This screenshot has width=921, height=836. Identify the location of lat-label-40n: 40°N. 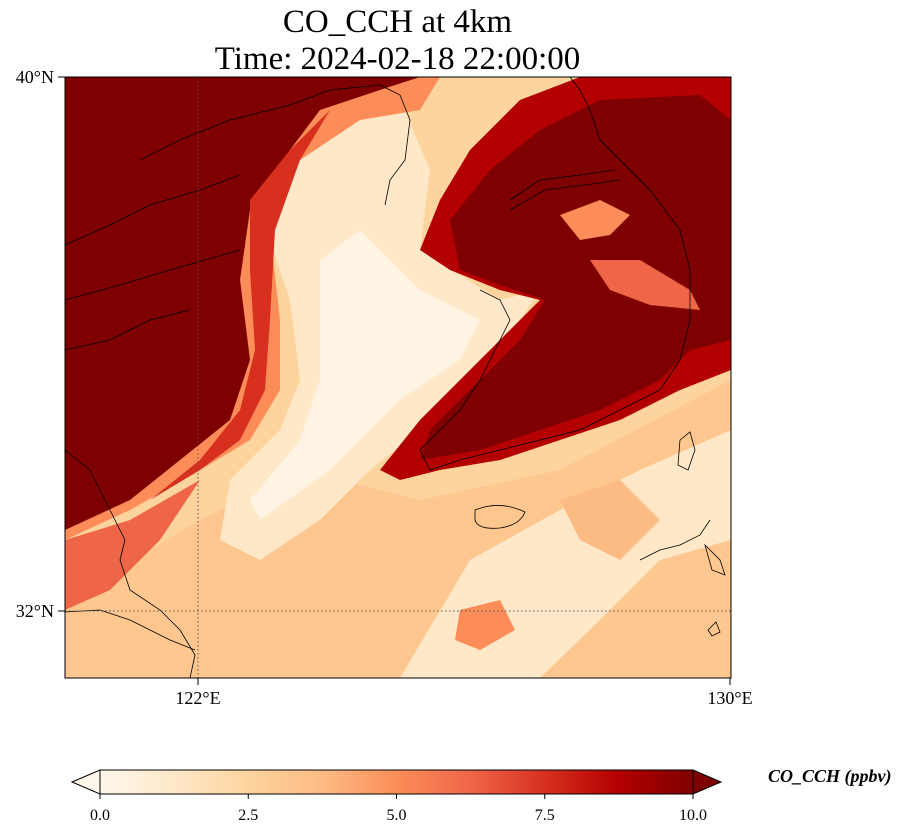
(35, 77).